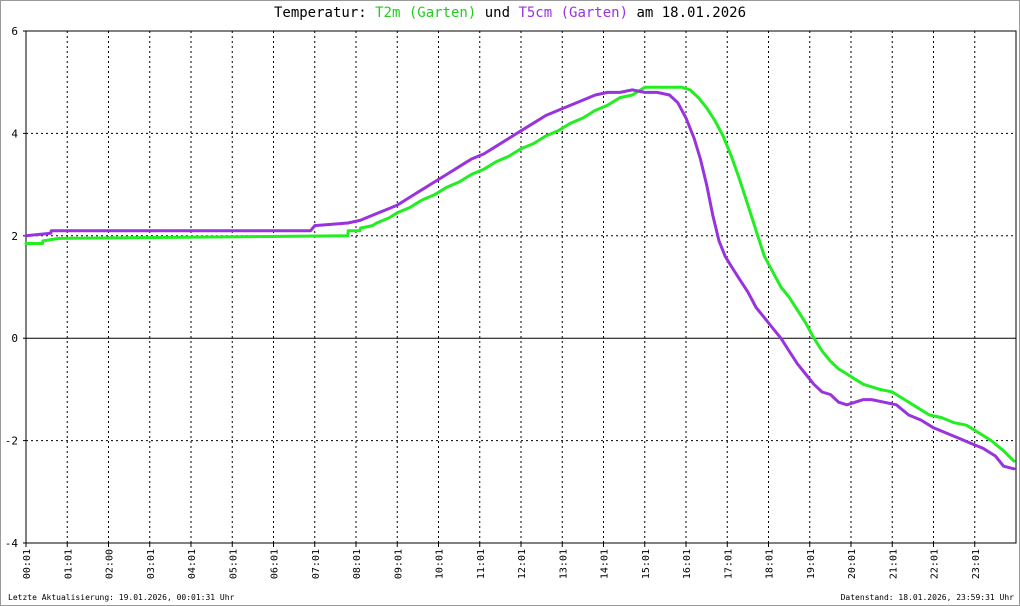 This screenshot has height=606, width=1020. What do you see at coordinates (522, 564) in the screenshot?
I see `x-tick-label: 12:01` at bounding box center [522, 564].